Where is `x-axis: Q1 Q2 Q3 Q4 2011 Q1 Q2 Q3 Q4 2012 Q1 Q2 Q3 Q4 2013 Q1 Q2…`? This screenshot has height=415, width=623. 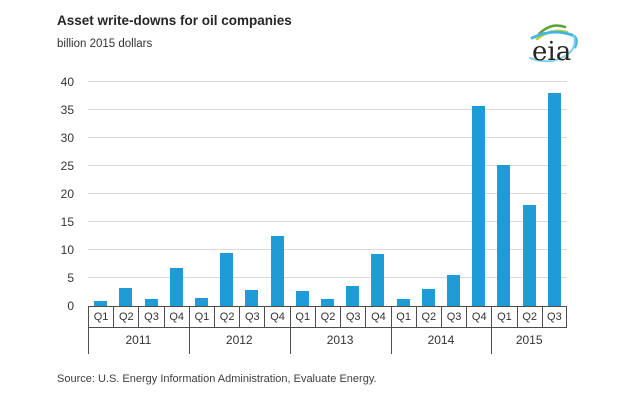 x-axis: Q1 Q2 Q3 Q4 2011 Q1 Q2 Q3 Q4 2012 Q1 Q2 Q3 Q4 2013 Q1 Q2… is located at coordinates (327, 331).